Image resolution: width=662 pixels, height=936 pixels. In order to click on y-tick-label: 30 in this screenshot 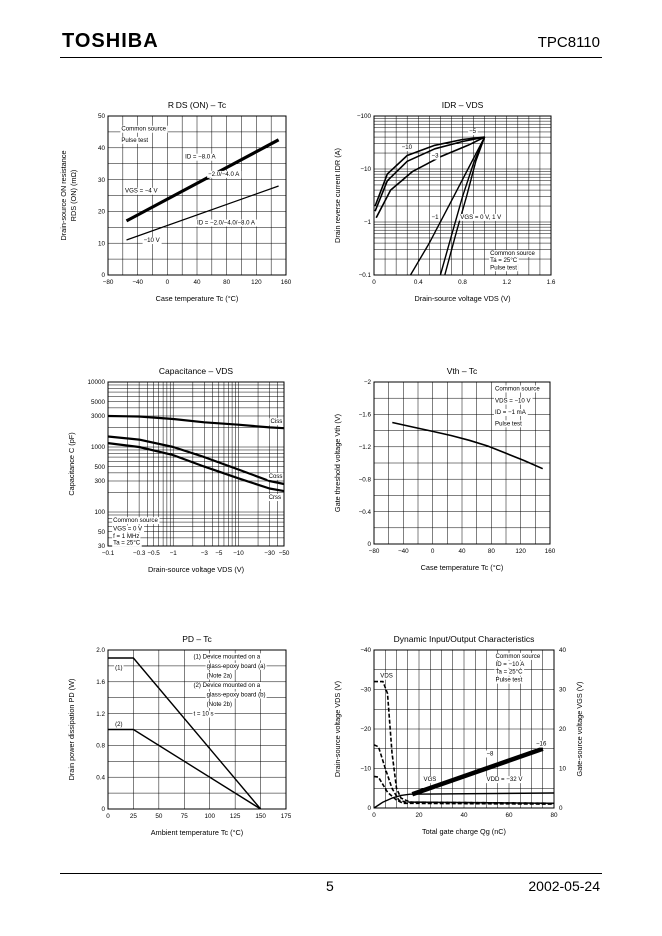, I will do `click(102, 180)`.